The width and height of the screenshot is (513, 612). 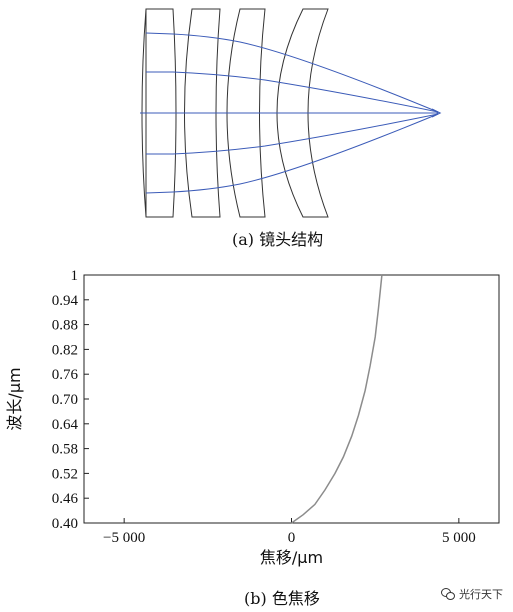 I want to click on y-tick-label: 0.46, so click(x=65, y=499).